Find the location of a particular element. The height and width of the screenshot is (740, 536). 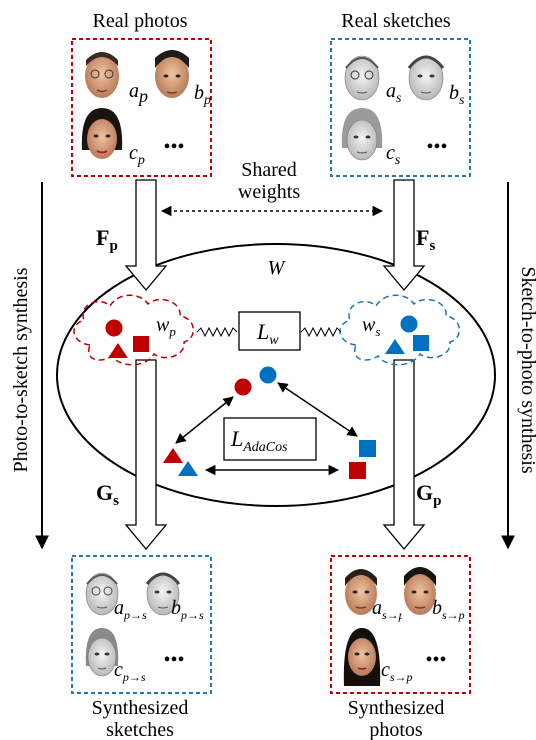

real-photos-frame is located at coordinates (141, 107).